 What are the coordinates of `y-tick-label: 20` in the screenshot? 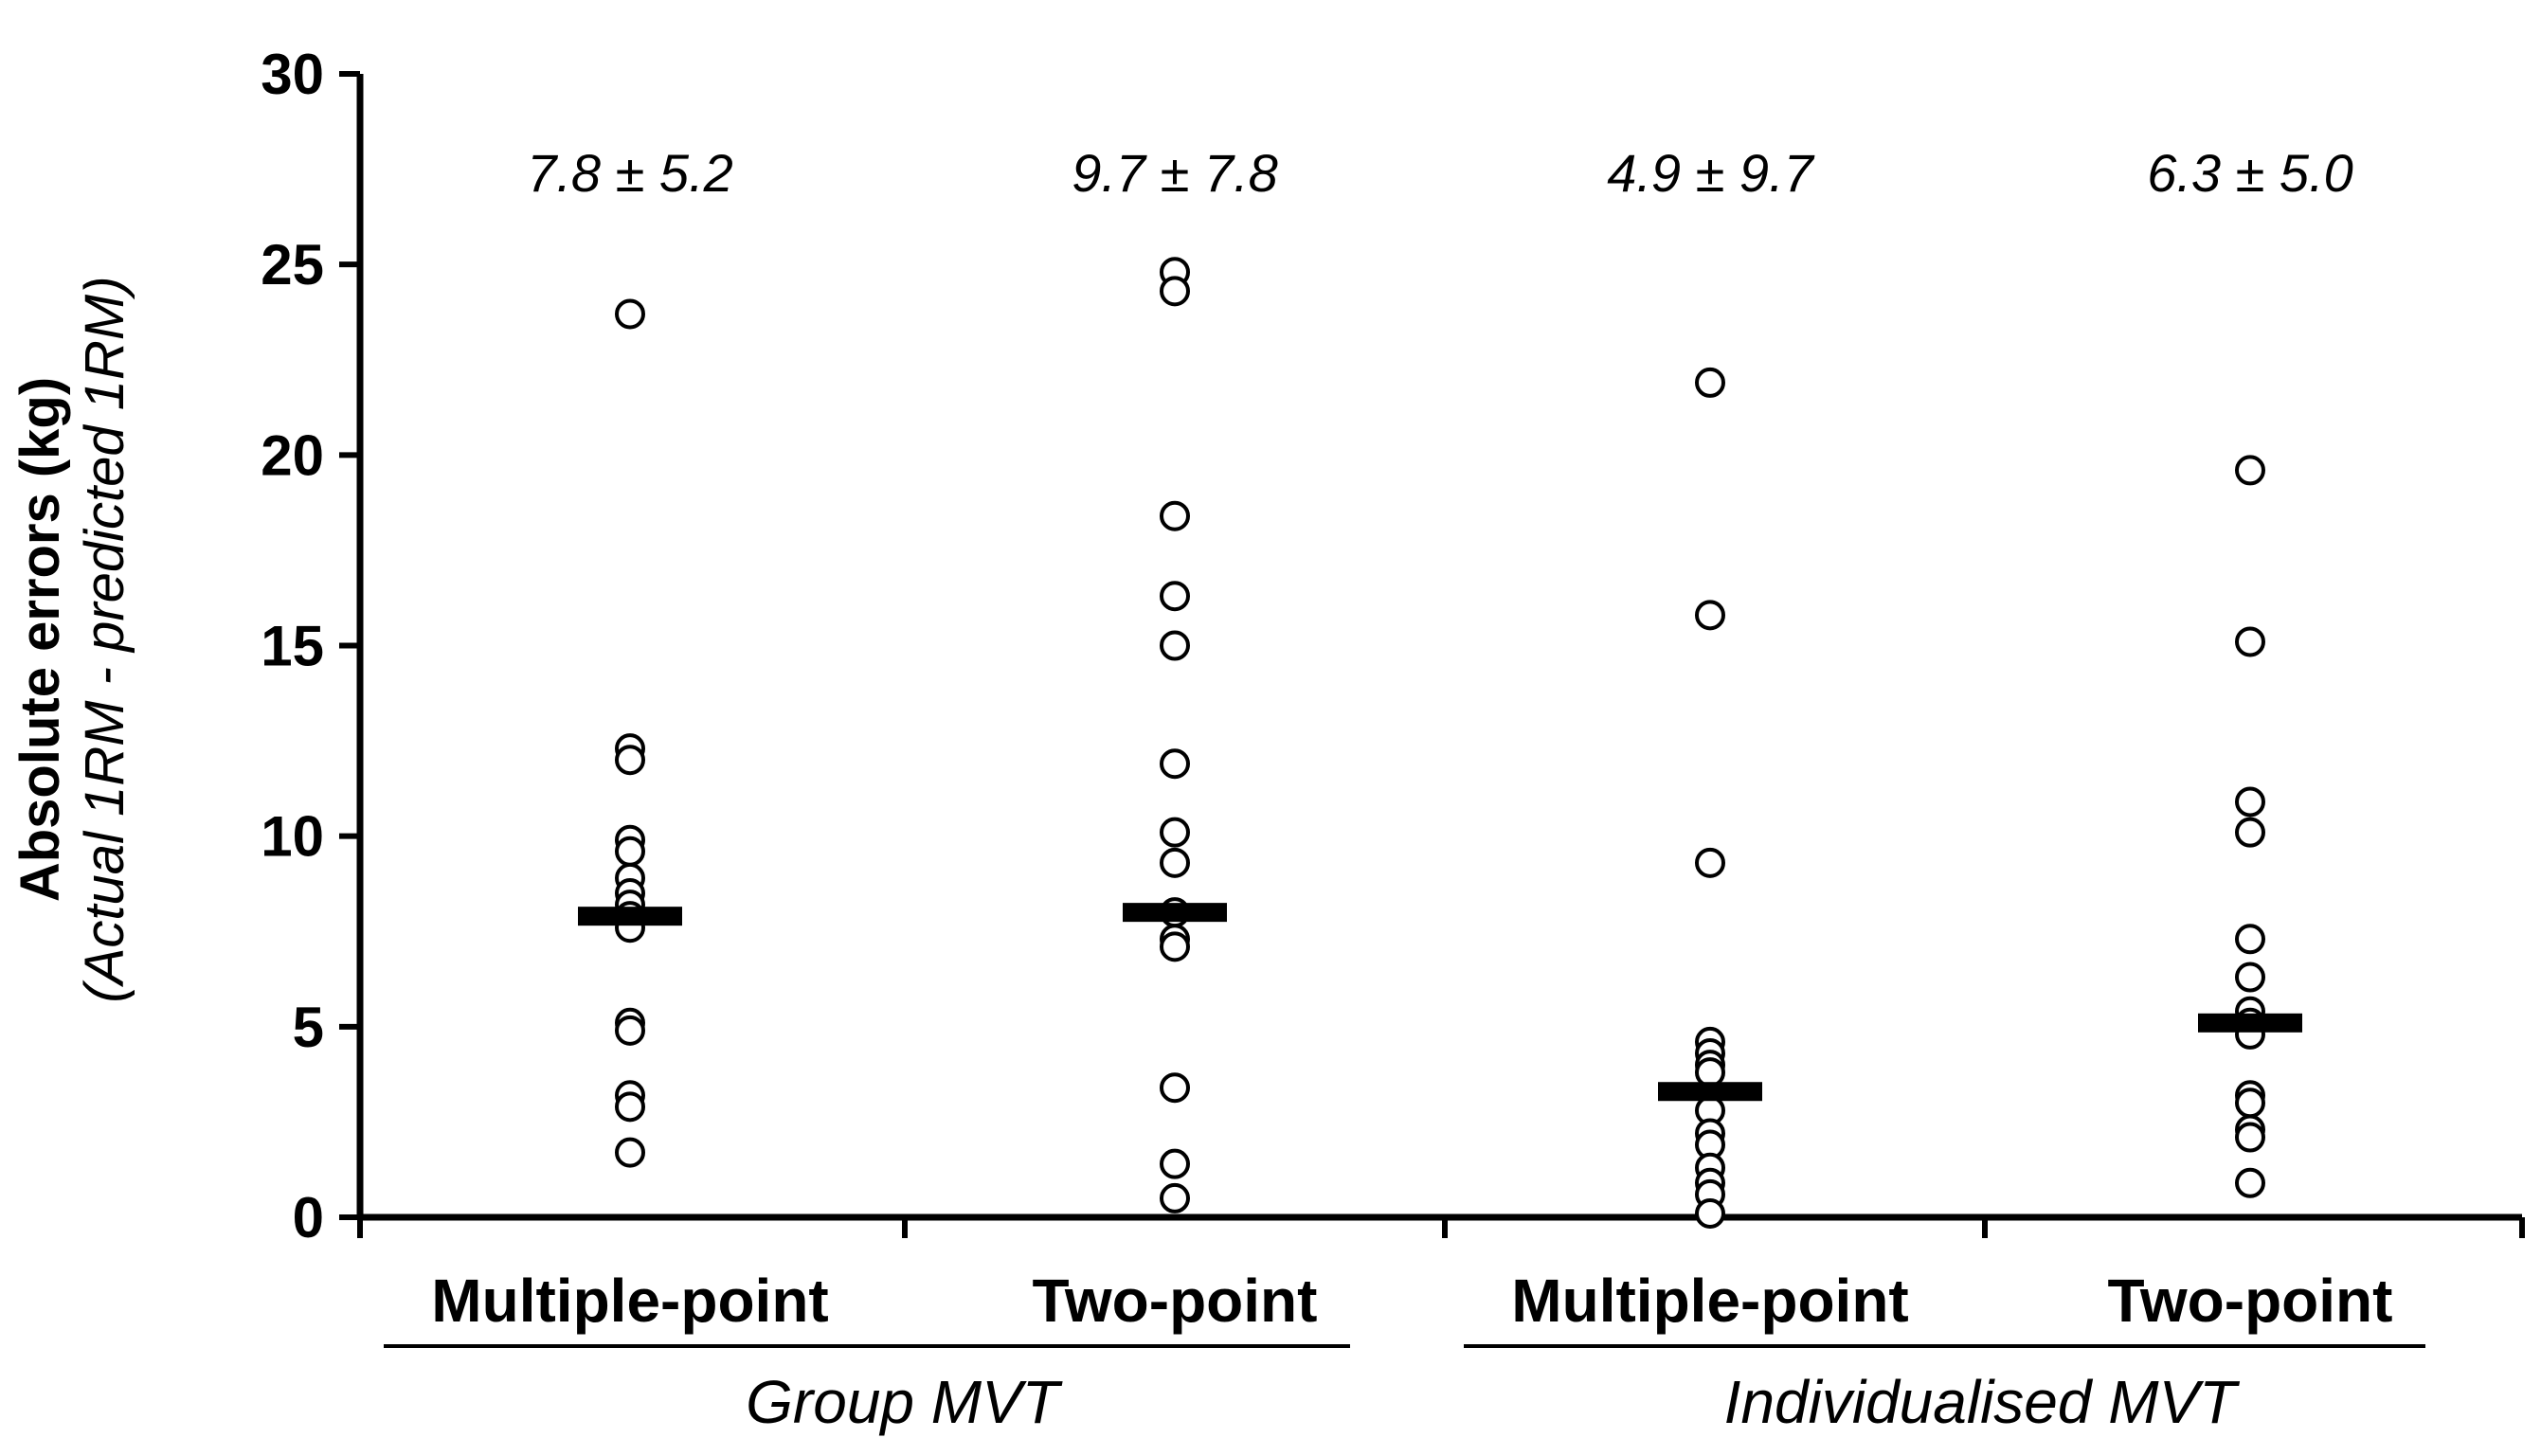 It's located at (293, 455).